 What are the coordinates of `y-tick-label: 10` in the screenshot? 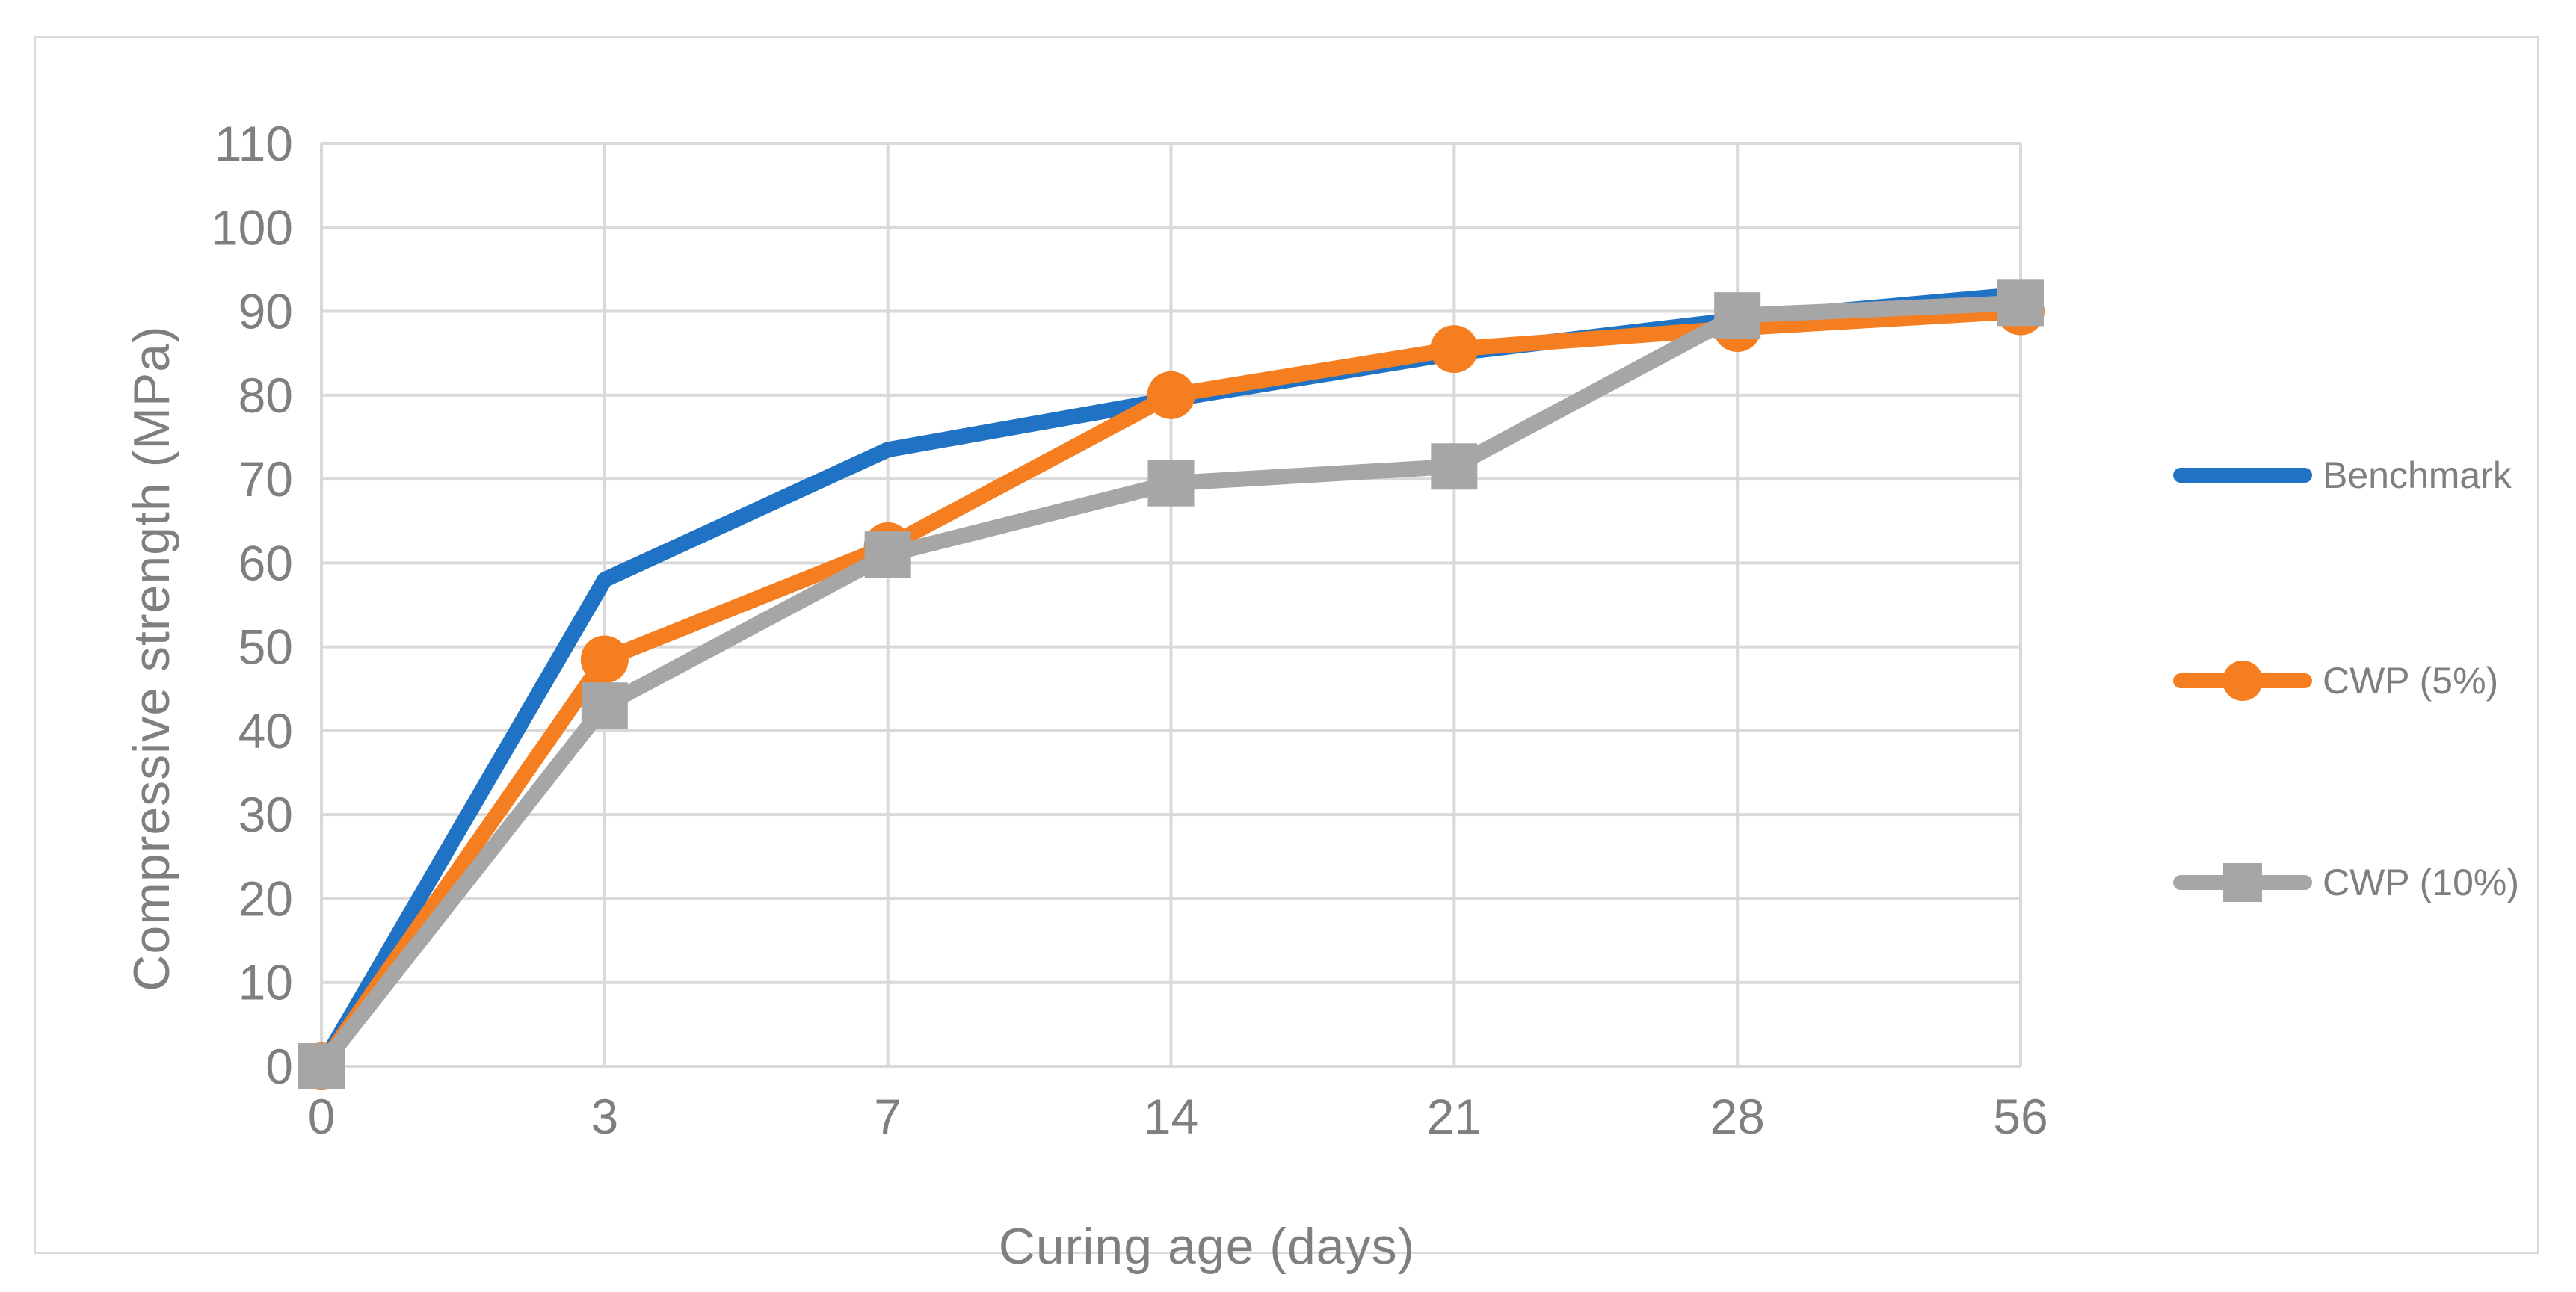 It's located at (265, 982).